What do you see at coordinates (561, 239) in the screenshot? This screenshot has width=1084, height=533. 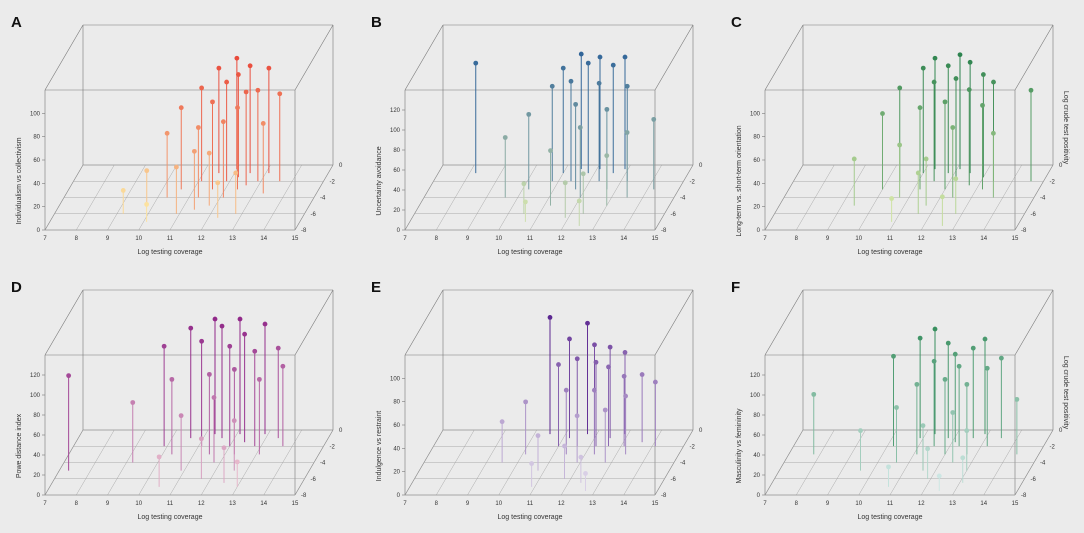 I see `x-tick-label: 12` at bounding box center [561, 239].